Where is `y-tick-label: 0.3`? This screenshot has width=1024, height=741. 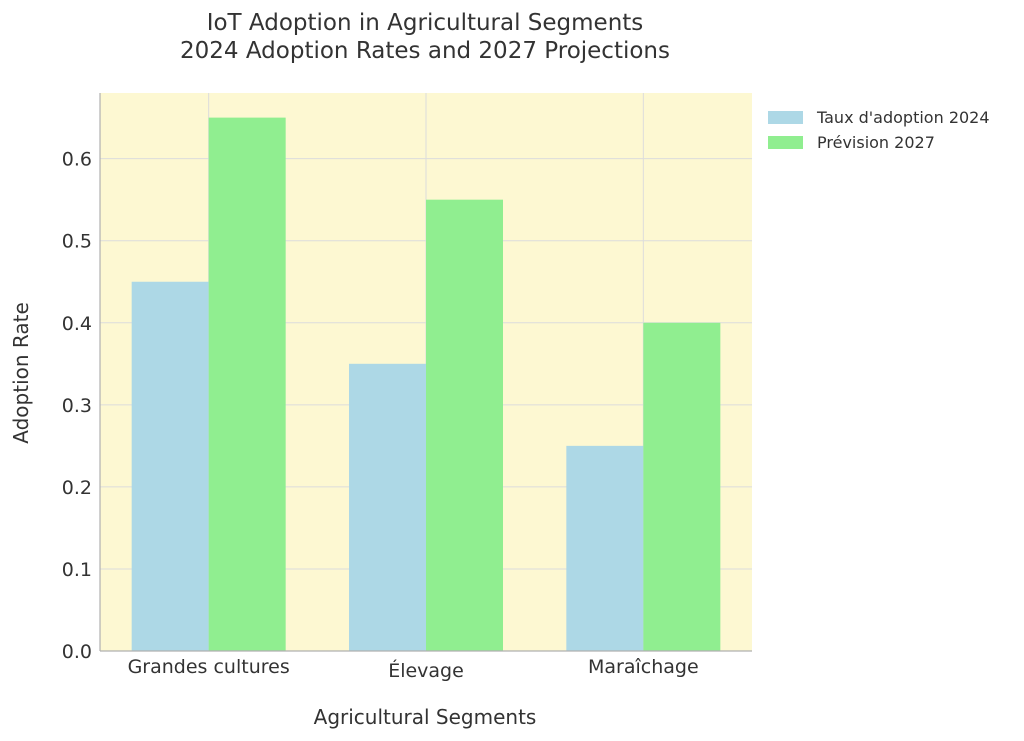
y-tick-label: 0.3 is located at coordinates (77, 406).